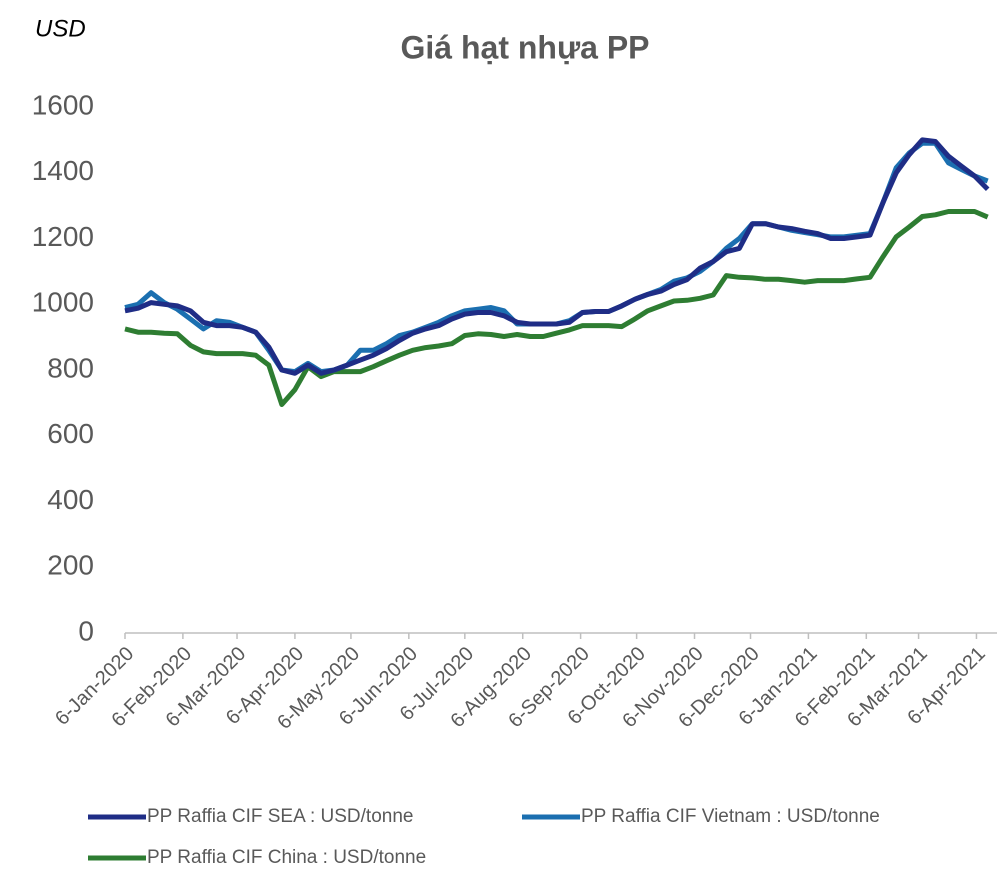 The width and height of the screenshot is (999, 870). Describe the element at coordinates (286, 857) in the screenshot. I see `legend-label: PP Raffia CIF China : USD/tonne` at that location.